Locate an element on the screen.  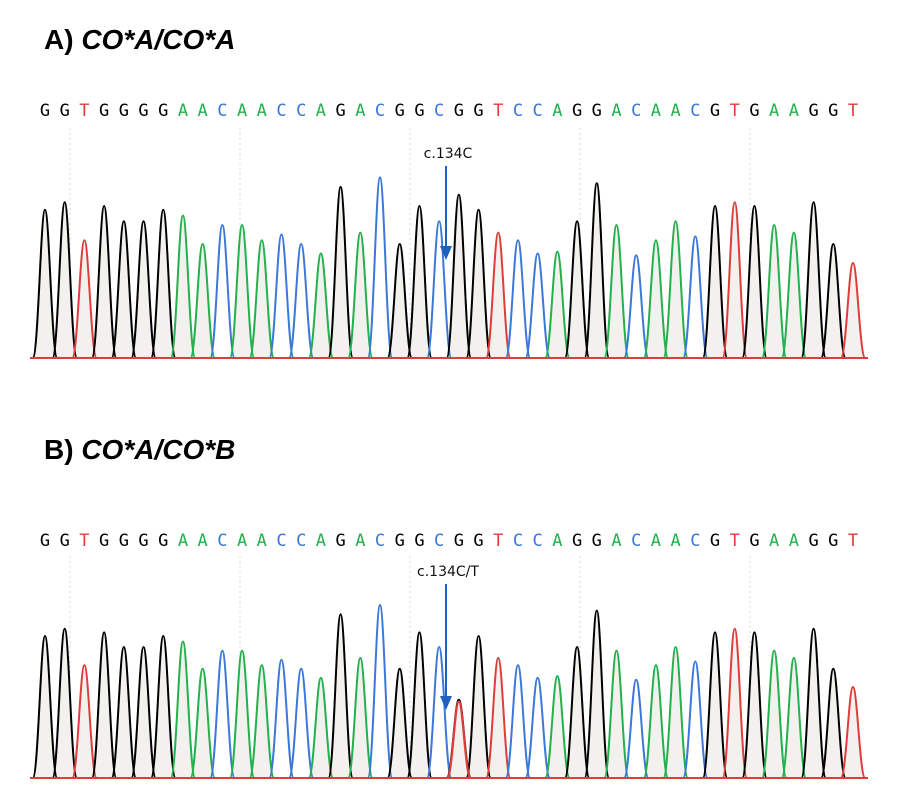
arrowhead-b is located at coordinates (446, 703).